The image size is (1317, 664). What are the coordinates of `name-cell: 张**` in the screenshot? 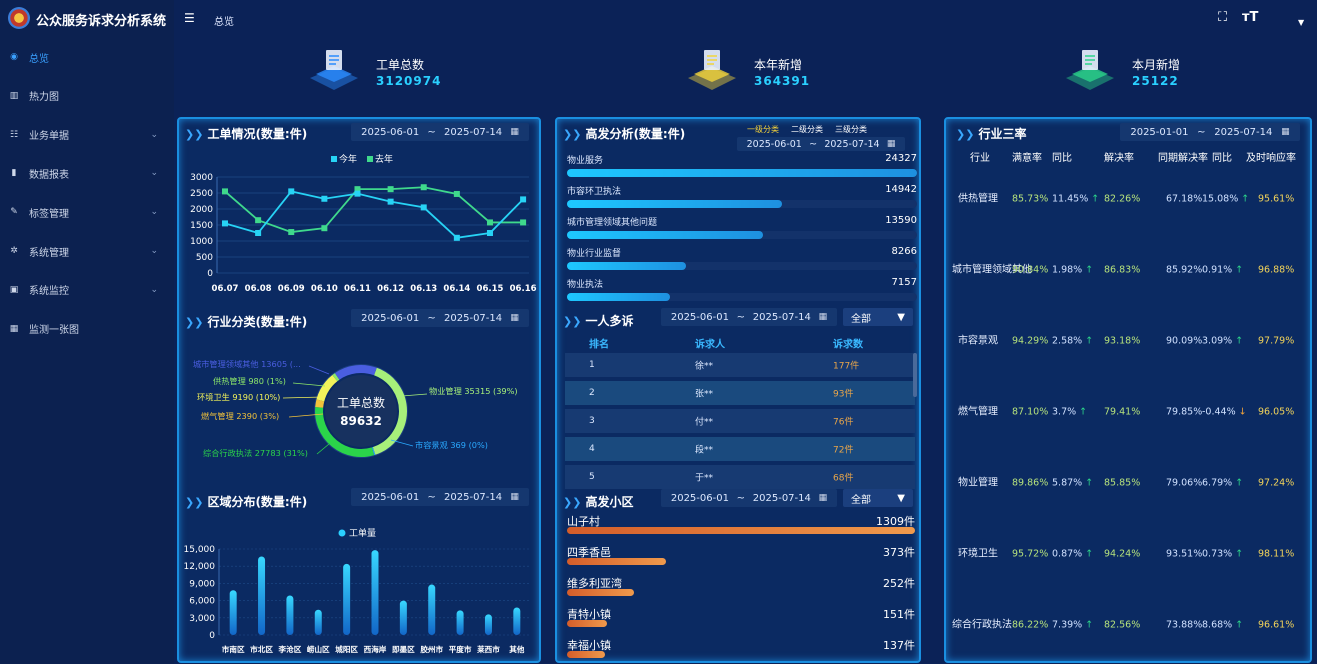 It's located at (704, 394).